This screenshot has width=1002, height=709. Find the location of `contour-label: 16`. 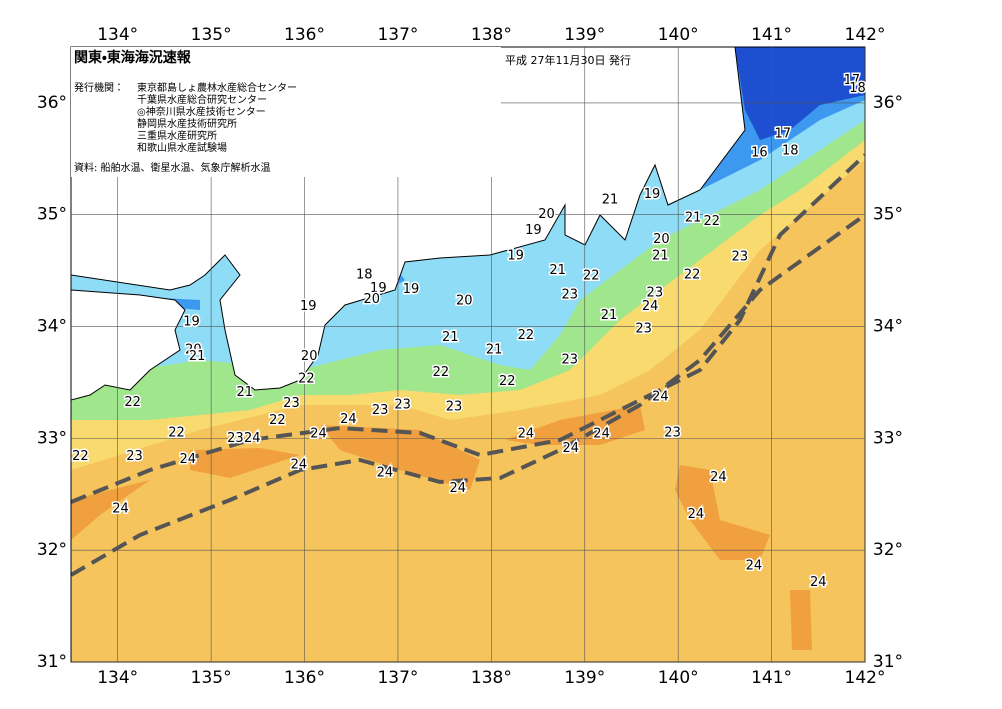

contour-label: 16 is located at coordinates (759, 153).